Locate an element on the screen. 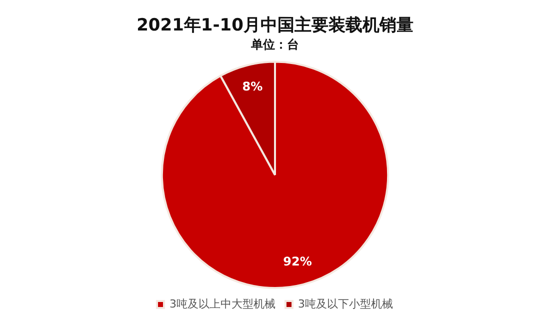 The image size is (550, 332). legend-label: 3吨及以下小型机械 is located at coordinates (345, 303).